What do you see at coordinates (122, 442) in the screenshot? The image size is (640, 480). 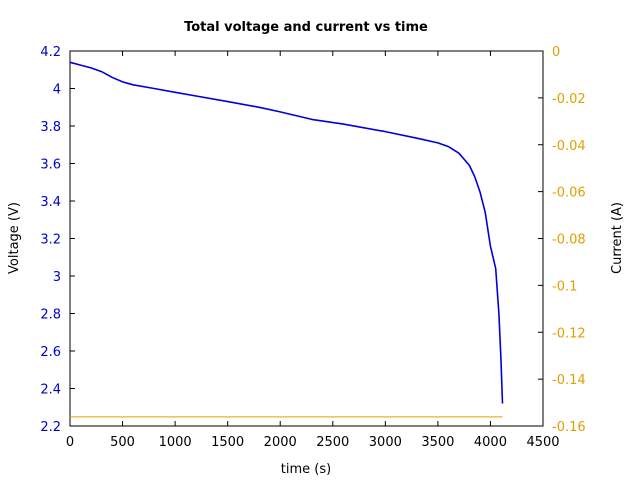 I see `x-tick-label: 500` at bounding box center [122, 442].